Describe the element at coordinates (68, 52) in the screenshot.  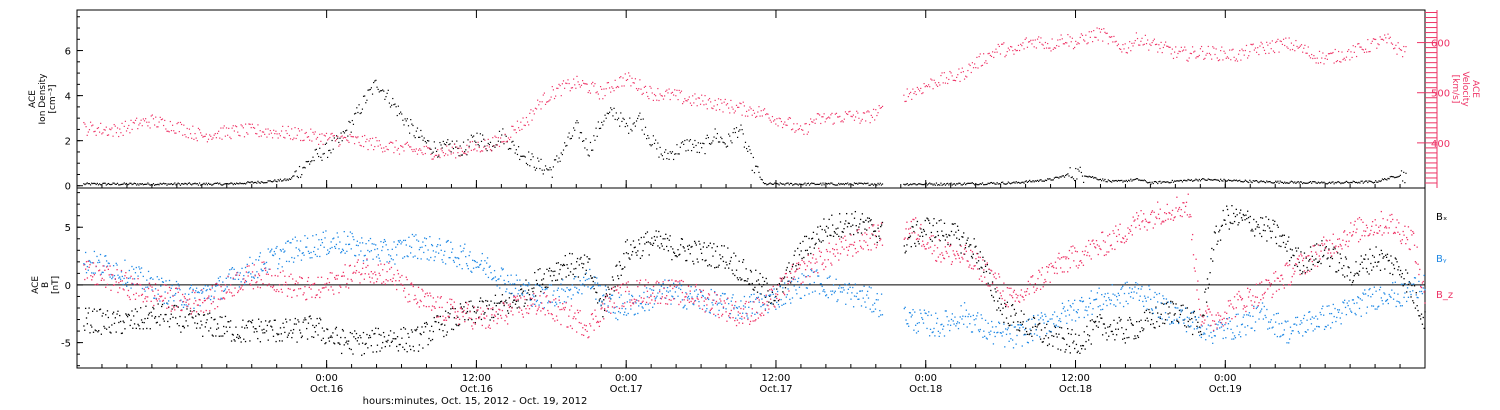
I see `top-left-tick-label: 6` at that location.